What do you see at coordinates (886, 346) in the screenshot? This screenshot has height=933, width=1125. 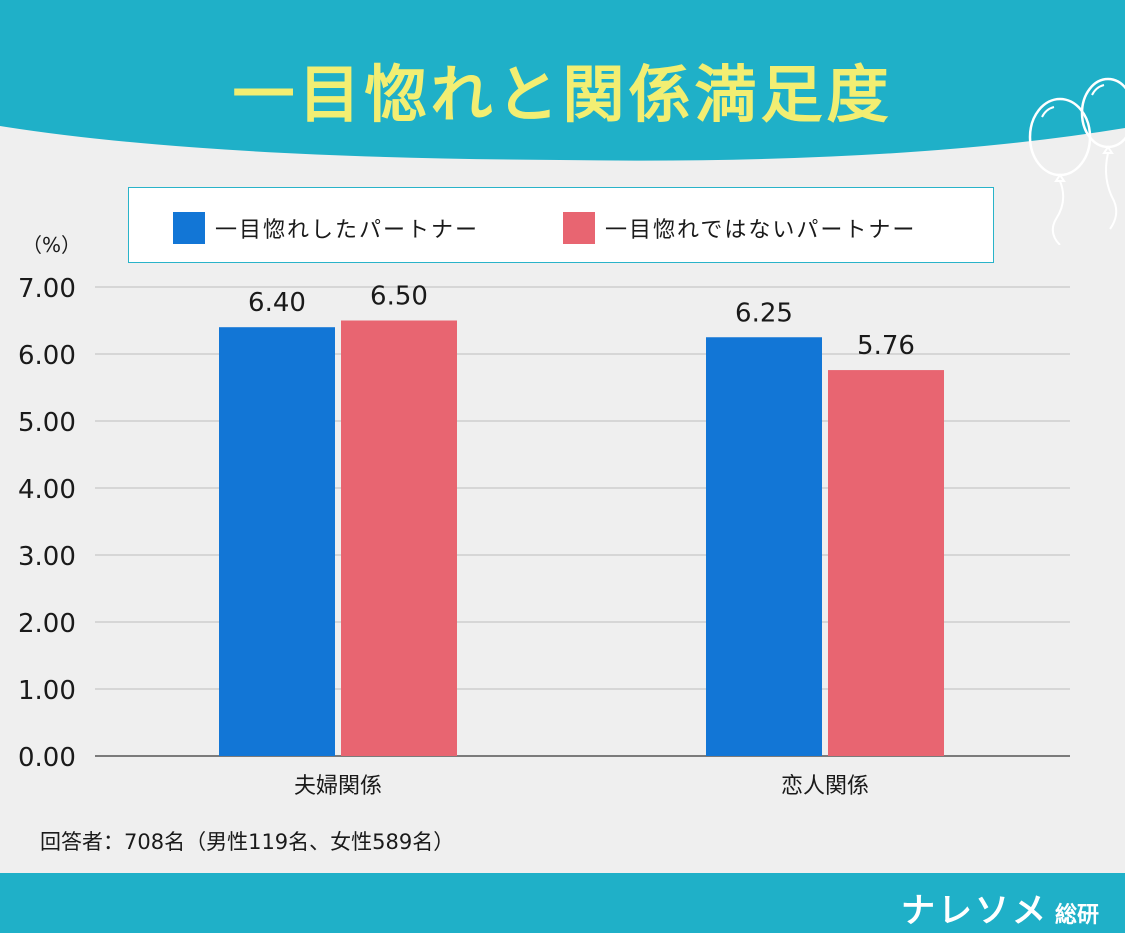 I see `data-label: 5.76` at bounding box center [886, 346].